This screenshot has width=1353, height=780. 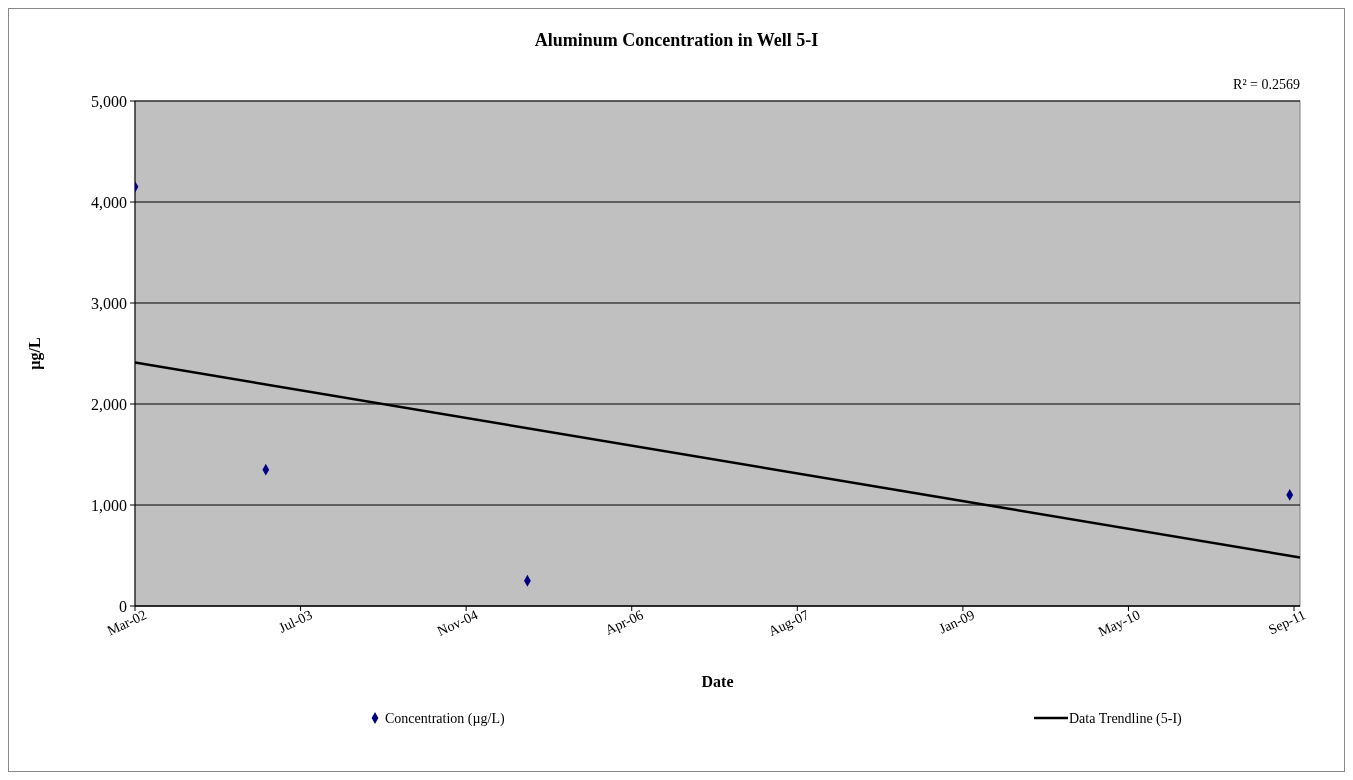 What do you see at coordinates (1126, 718) in the screenshot?
I see `legend-label: Data Trendline (5-I)` at bounding box center [1126, 718].